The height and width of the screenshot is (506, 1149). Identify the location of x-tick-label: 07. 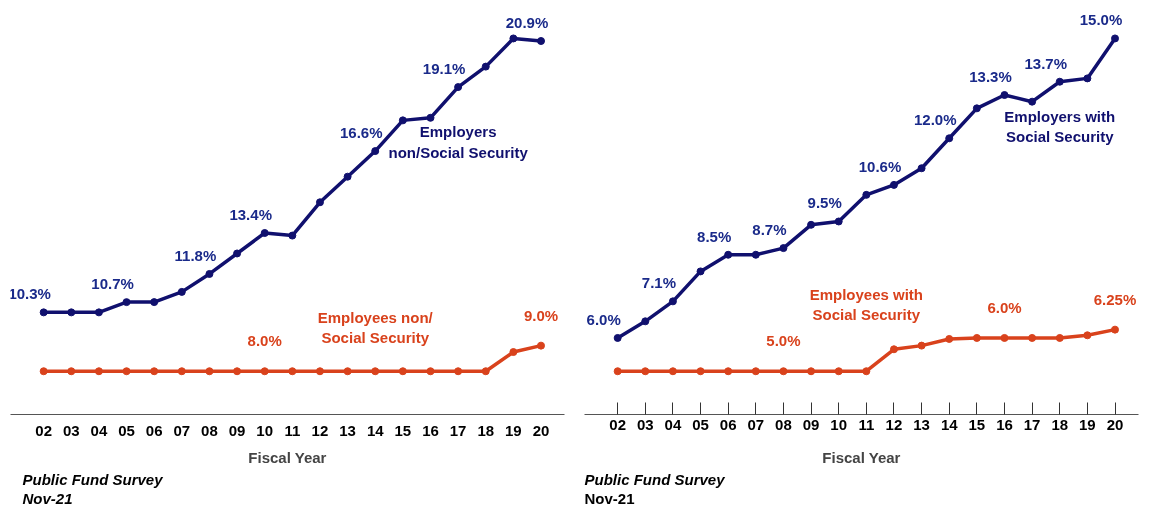
(182, 430).